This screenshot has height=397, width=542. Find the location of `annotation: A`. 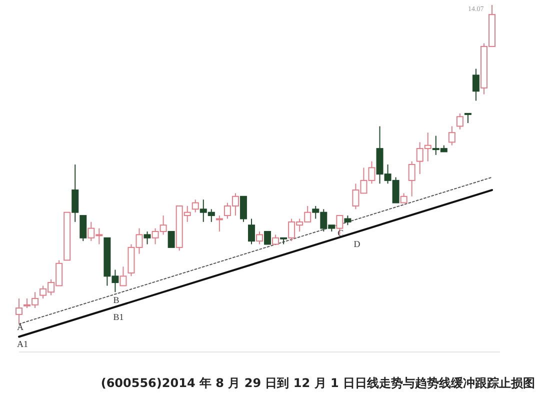

annotation: A is located at coordinates (20, 327).